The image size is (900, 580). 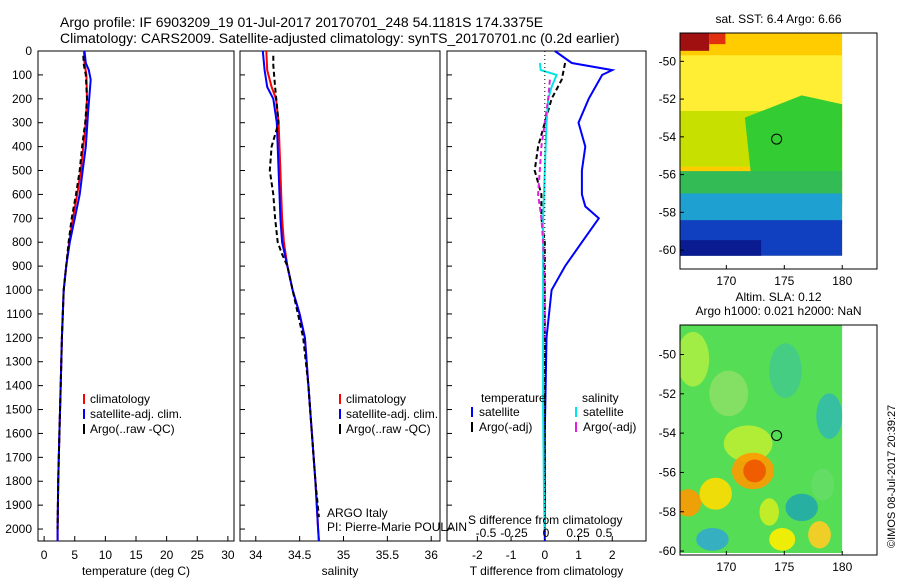 What do you see at coordinates (761, 209) in the screenshot?
I see `sst-cyan-band` at bounding box center [761, 209].